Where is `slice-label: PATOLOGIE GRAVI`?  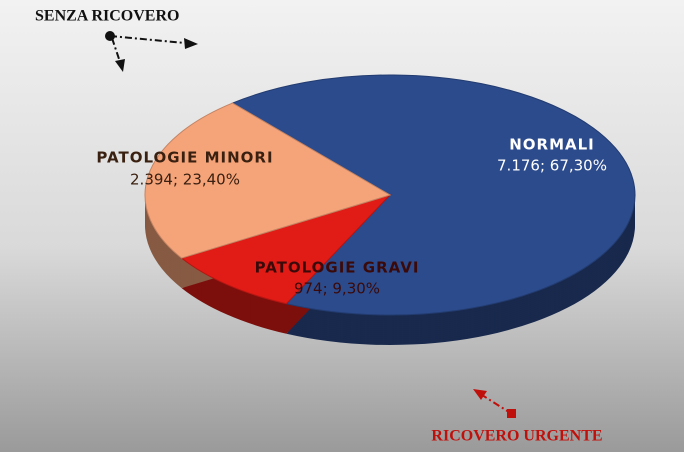 slice-label: PATOLOGIE GRAVI is located at coordinates (337, 268).